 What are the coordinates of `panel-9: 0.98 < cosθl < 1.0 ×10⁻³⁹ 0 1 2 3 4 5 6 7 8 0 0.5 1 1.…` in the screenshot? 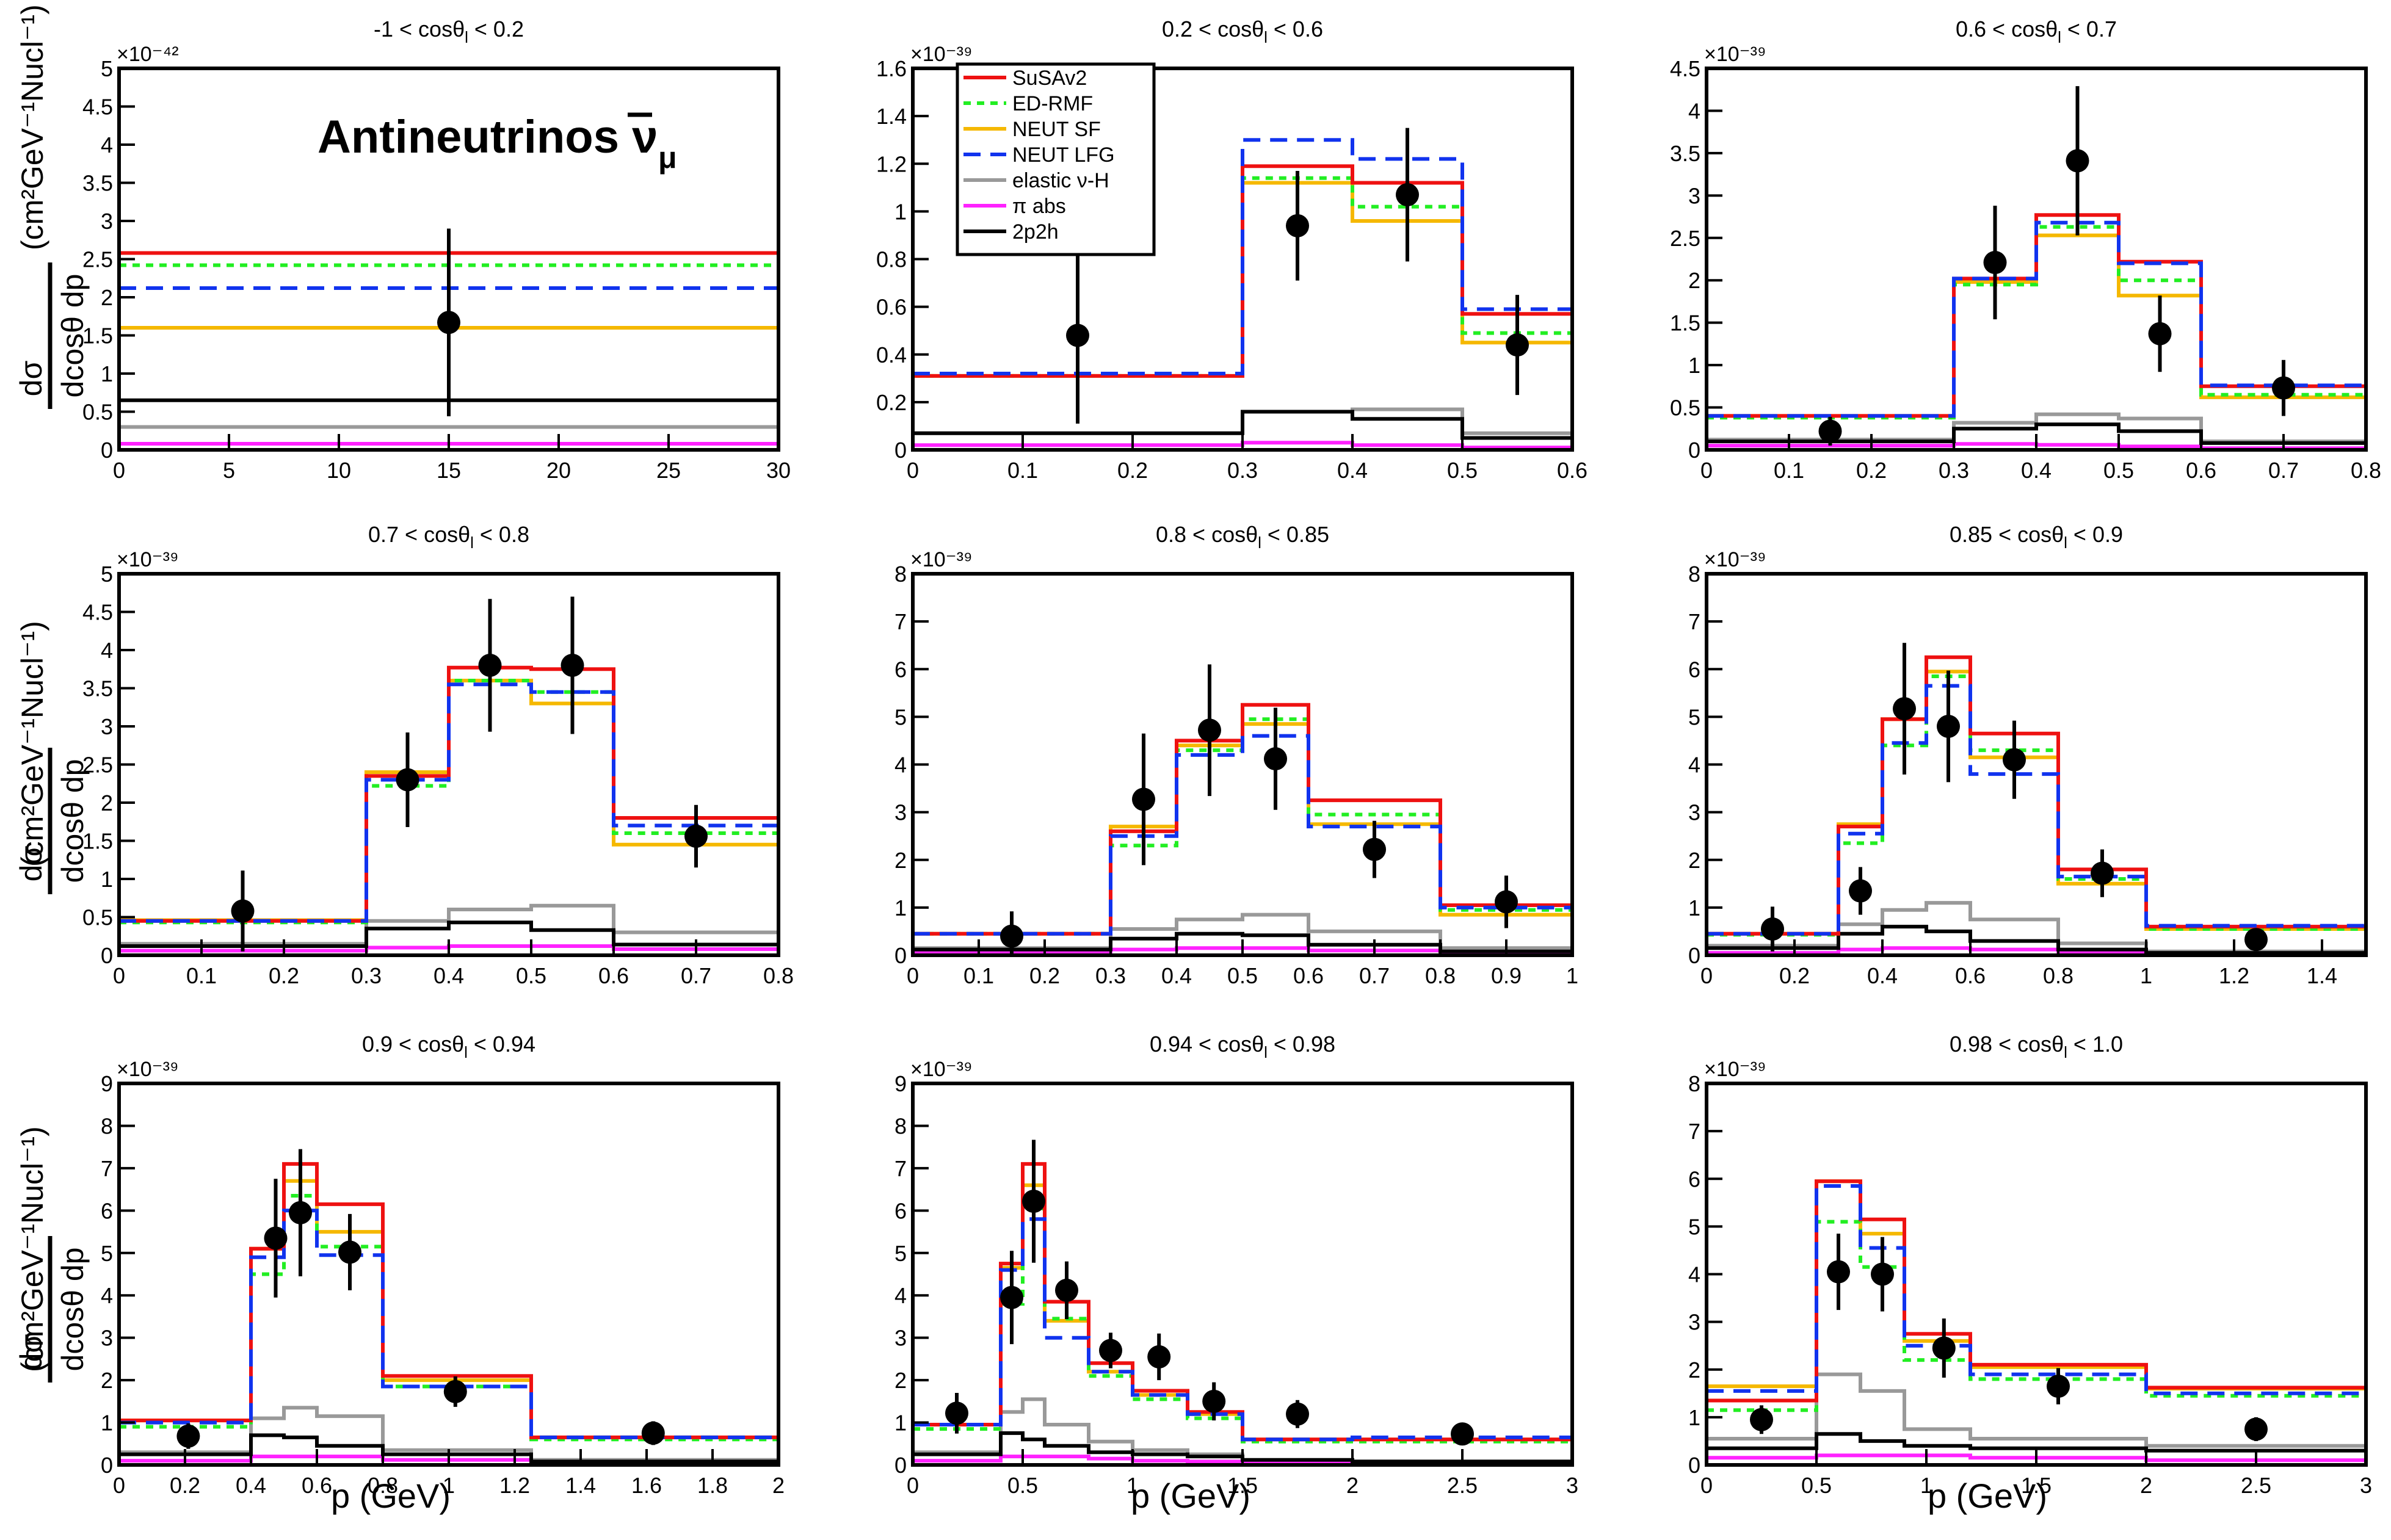 It's located at (2030, 1265).